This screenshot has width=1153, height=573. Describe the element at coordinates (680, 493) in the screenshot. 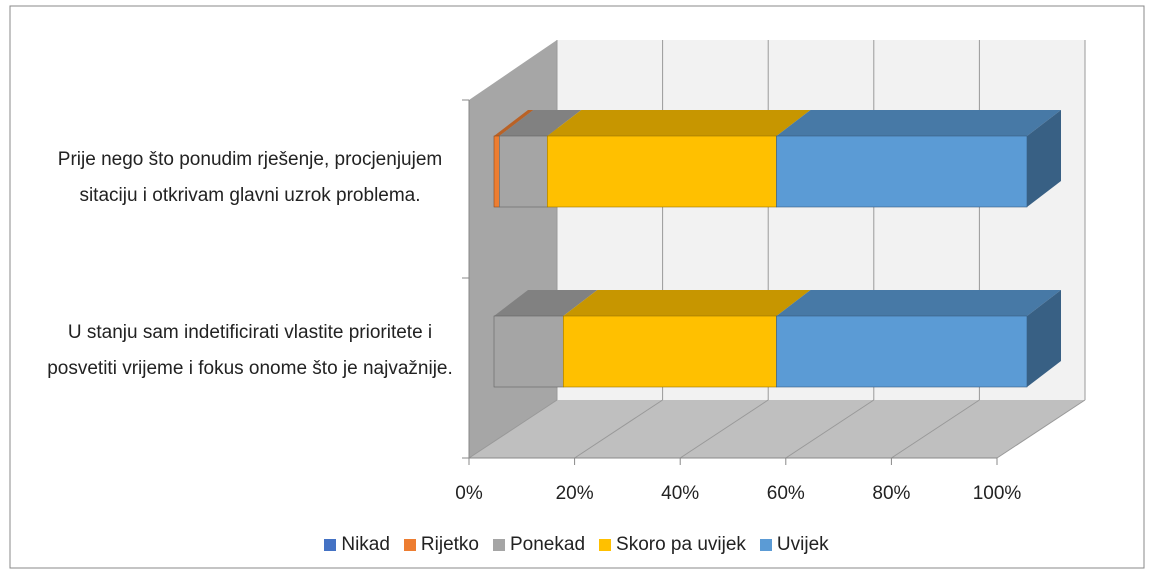

I see `x-tick-label: 40%` at that location.